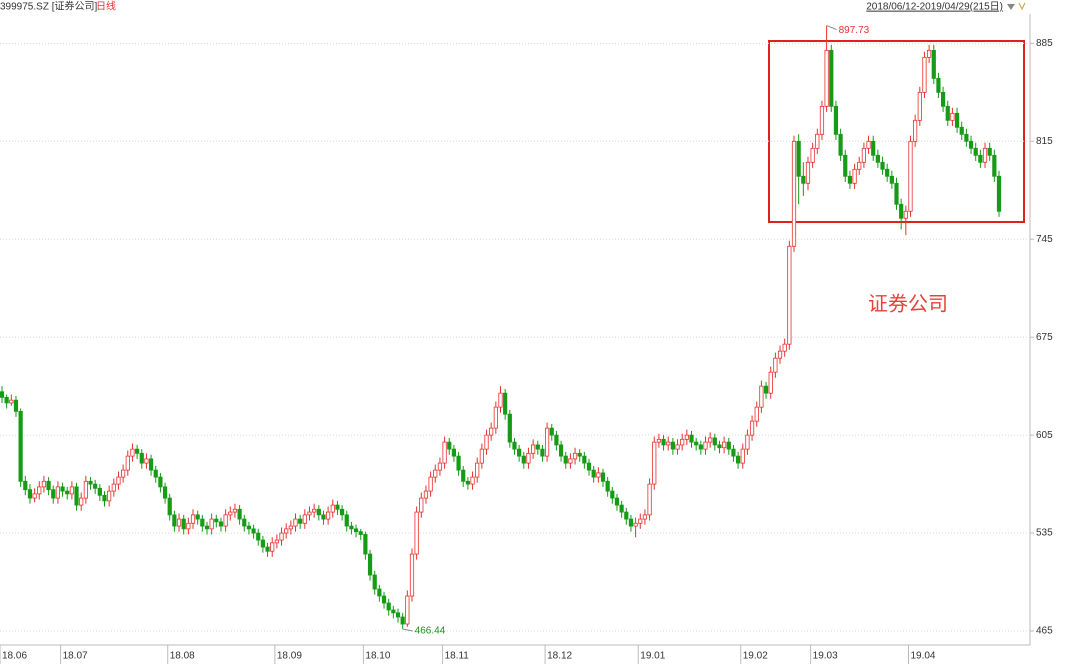 This screenshot has height=664, width=1080. Describe the element at coordinates (908, 303) in the screenshot. I see `annotation: 证券公司` at that location.